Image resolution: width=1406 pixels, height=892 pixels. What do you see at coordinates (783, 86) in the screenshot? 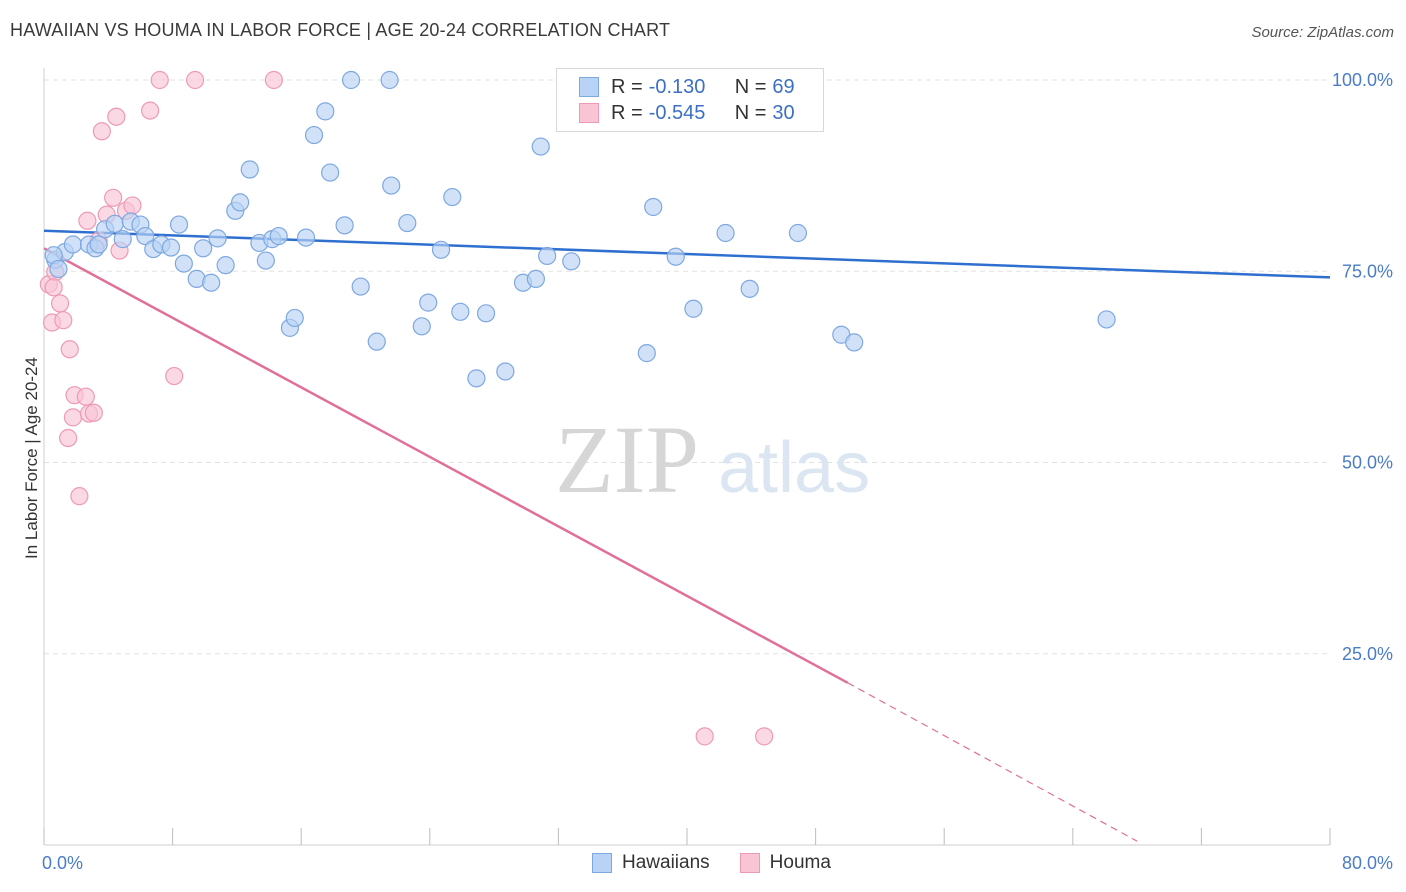
I see `n-value: 69` at bounding box center [783, 86].